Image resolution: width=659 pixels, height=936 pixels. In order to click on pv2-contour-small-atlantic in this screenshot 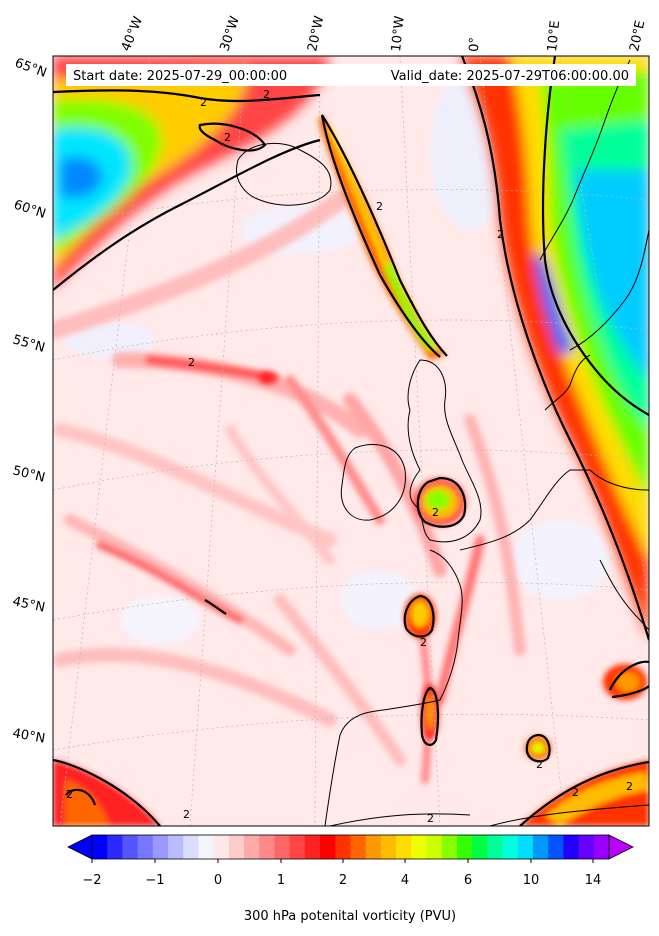, I will do `click(215, 607)`.